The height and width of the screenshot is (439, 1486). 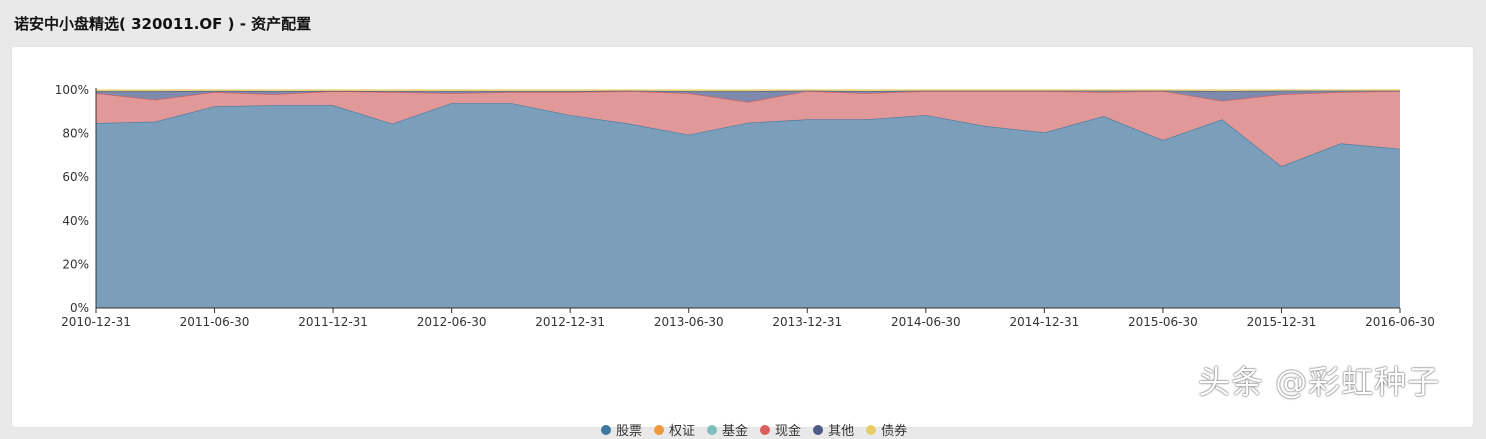 I want to click on legend-item-债券: 债券, so click(x=886, y=429).